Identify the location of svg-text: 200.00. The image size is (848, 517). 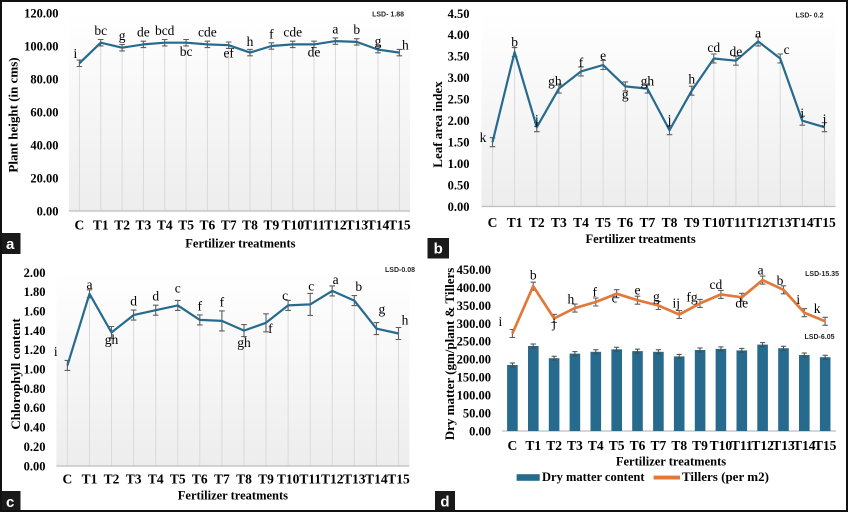
(474, 360).